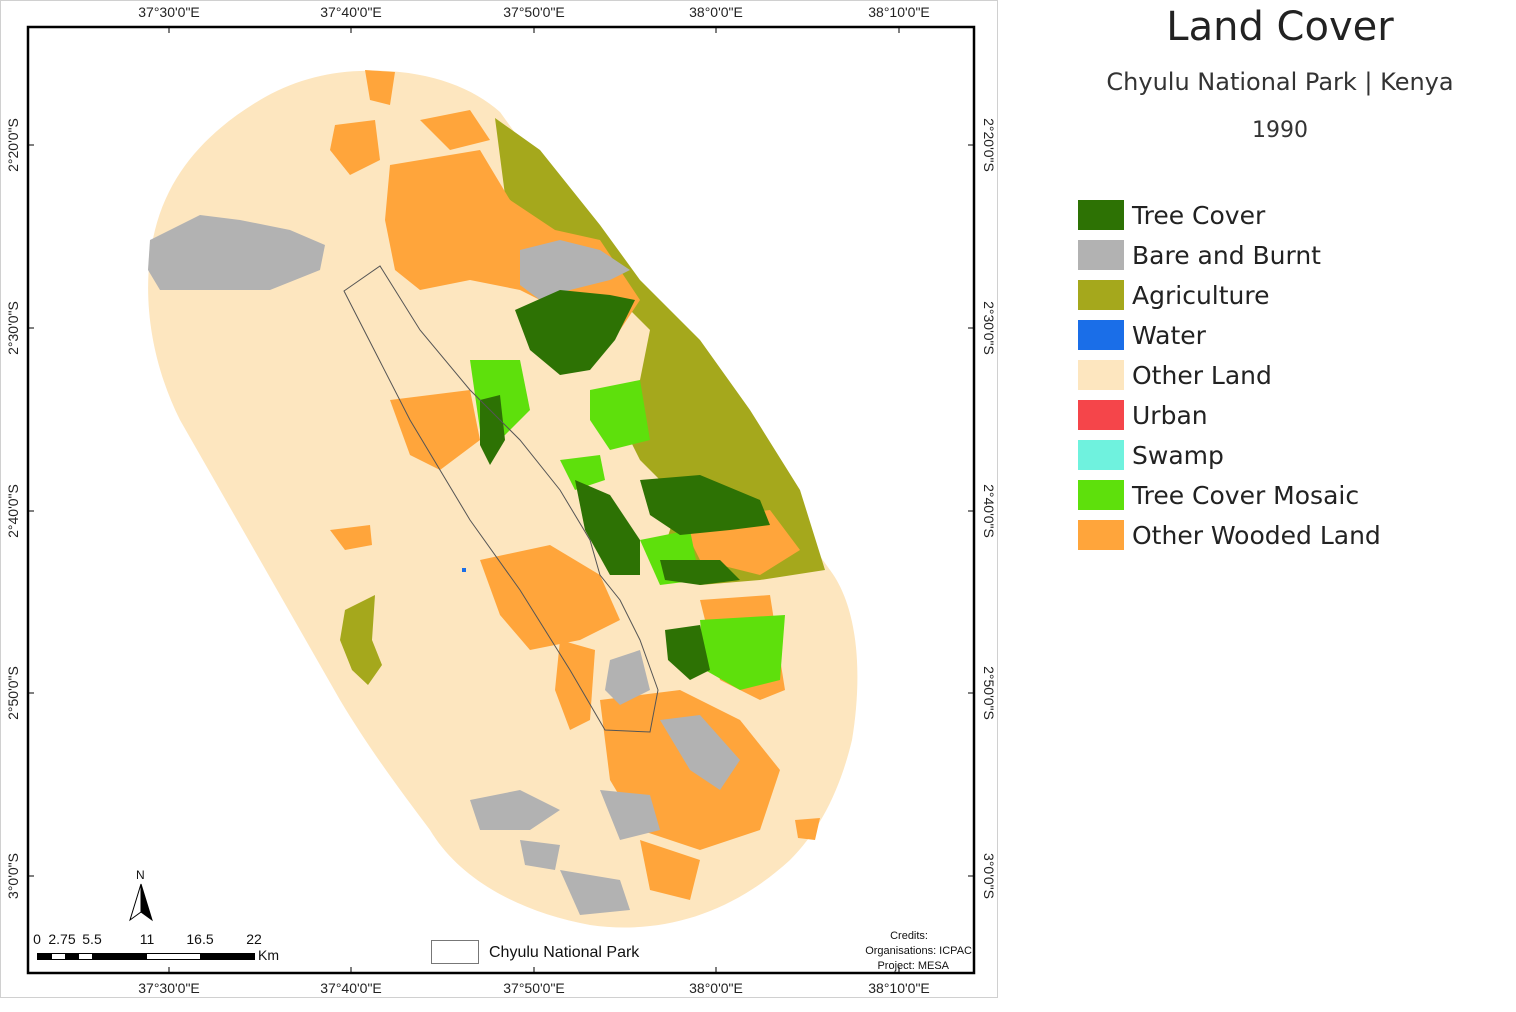 This screenshot has width=1516, height=1012. I want to click on legend-item: Tree Cover Mosaic, so click(1229, 495).